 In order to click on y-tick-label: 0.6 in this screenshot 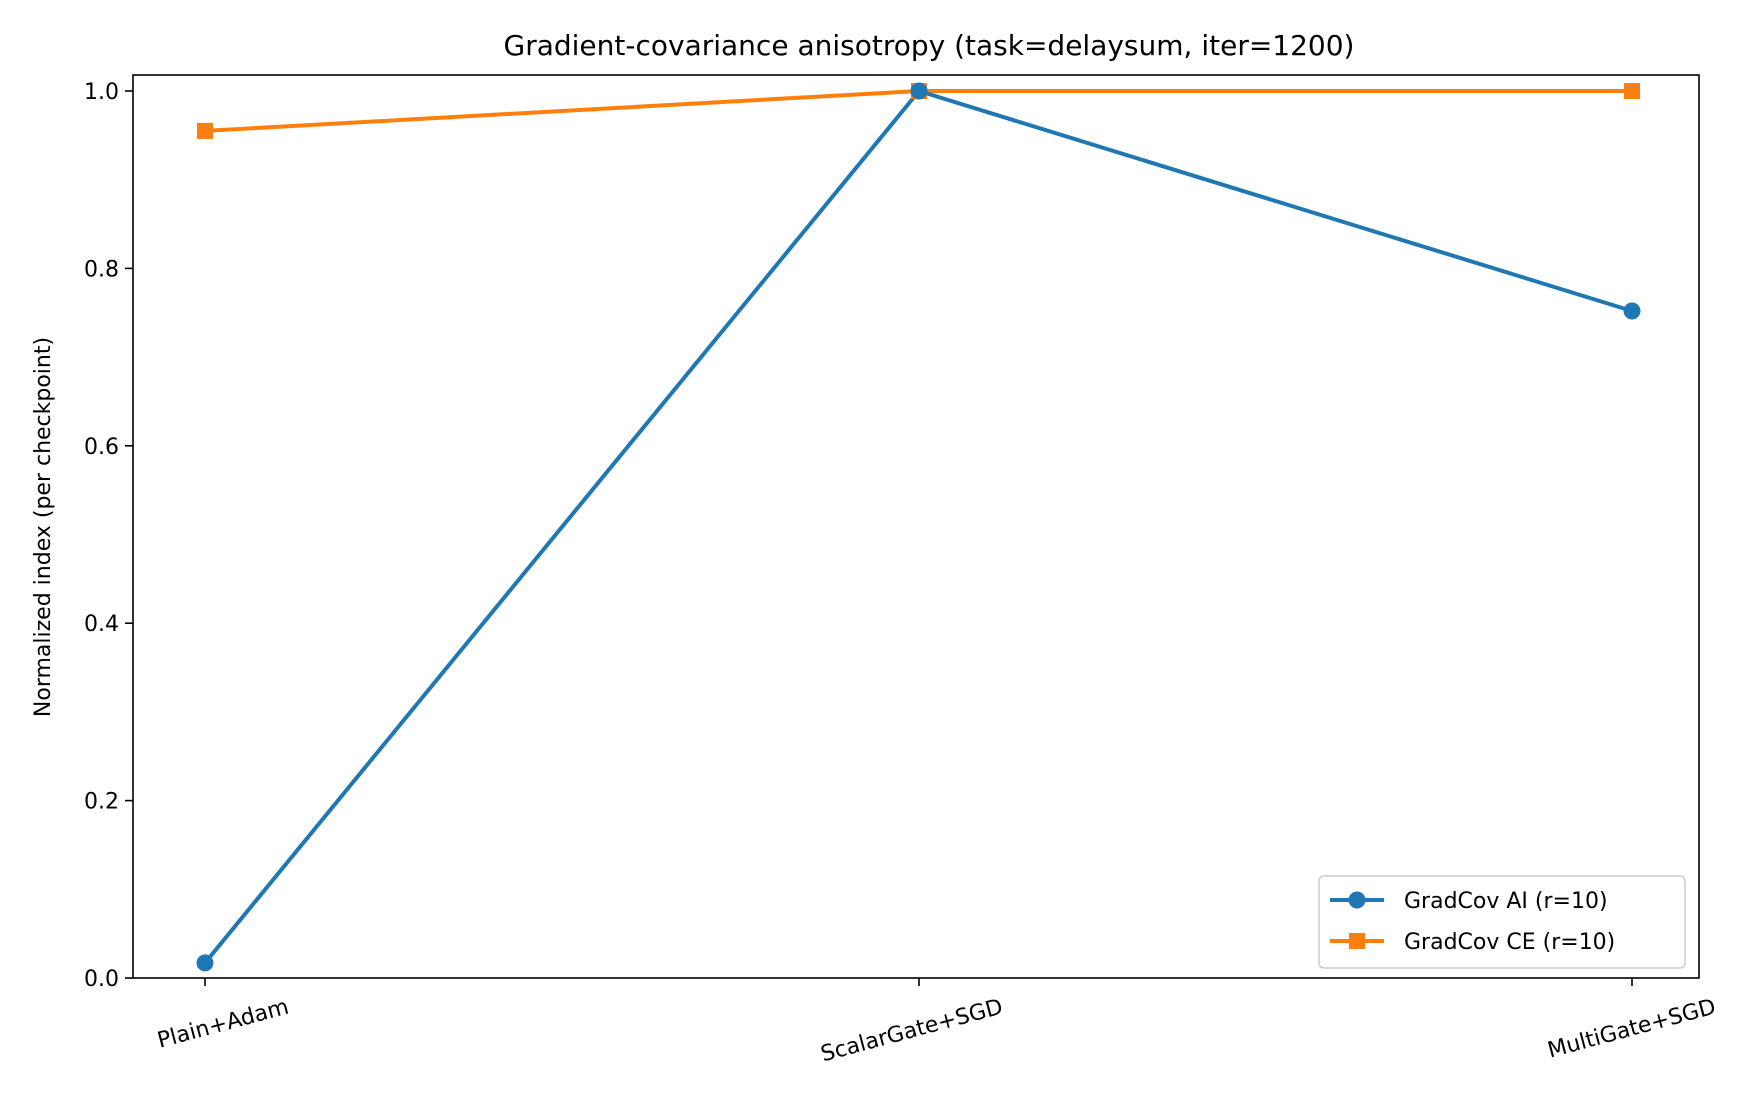, I will do `click(101, 447)`.